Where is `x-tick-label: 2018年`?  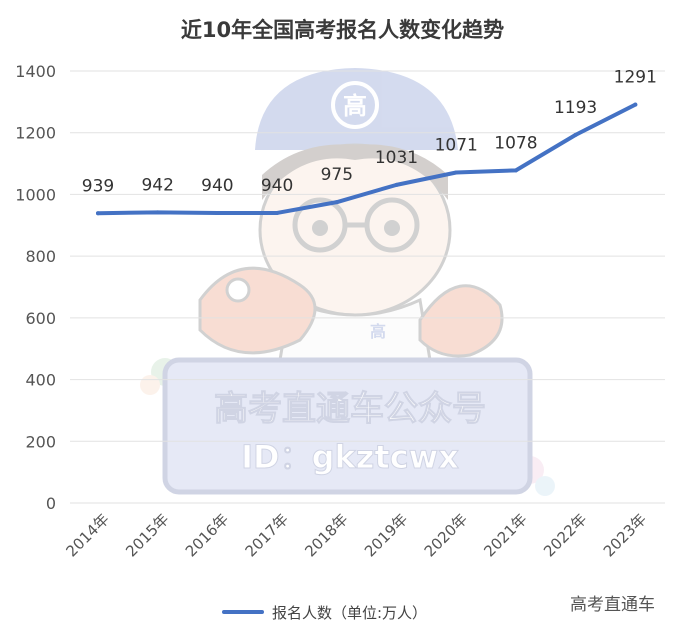
x-tick-label: 2018年 is located at coordinates (326, 535).